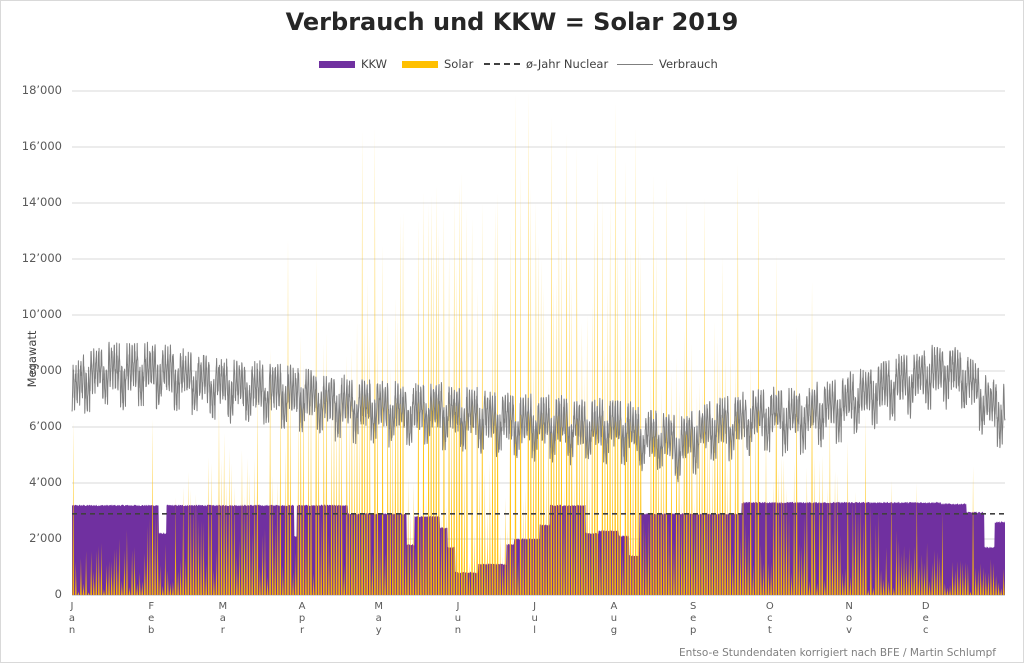 This screenshot has width=1024, height=663. I want to click on y-tick-label: 6’000, so click(45, 426).